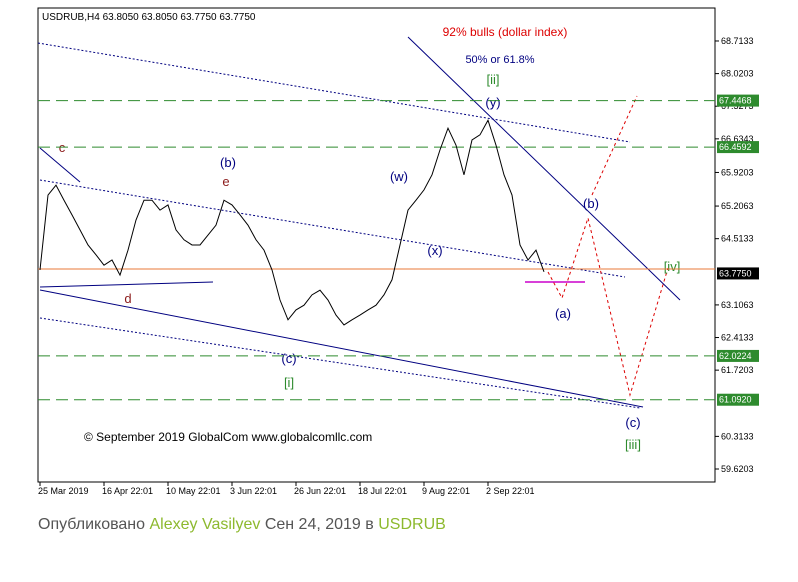 The height and width of the screenshot is (582, 798). What do you see at coordinates (127, 298) in the screenshot?
I see `annotation: d` at bounding box center [127, 298].